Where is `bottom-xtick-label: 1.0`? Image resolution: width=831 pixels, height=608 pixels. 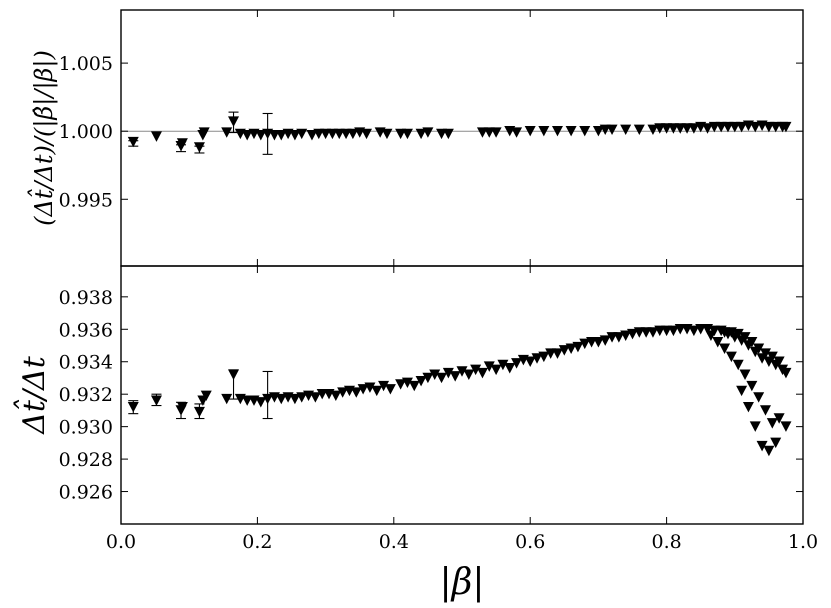 bottom-xtick-label: 1.0 is located at coordinates (803, 542).